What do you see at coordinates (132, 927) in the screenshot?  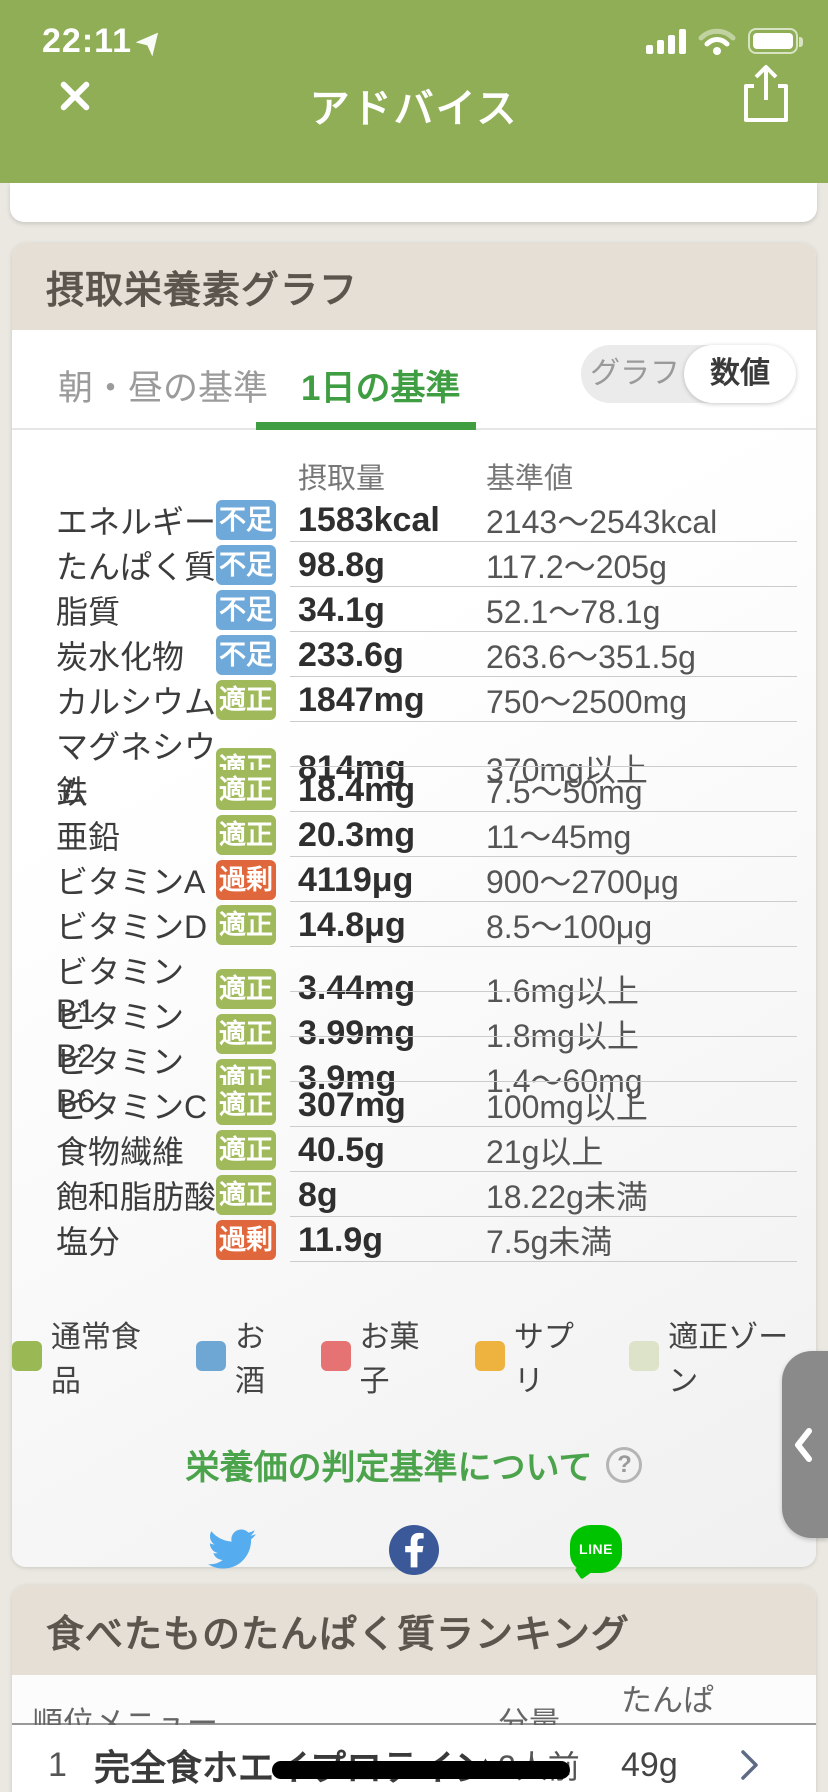 I see `nutrient-label: ビタミンD` at bounding box center [132, 927].